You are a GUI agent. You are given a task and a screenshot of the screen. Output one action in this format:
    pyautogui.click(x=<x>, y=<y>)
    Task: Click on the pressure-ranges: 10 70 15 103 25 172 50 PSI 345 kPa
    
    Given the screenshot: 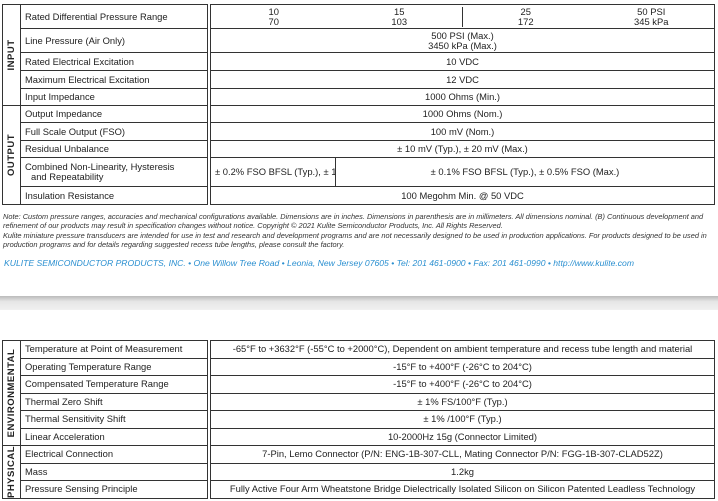 What is the action you would take?
    pyautogui.click(x=462, y=16)
    